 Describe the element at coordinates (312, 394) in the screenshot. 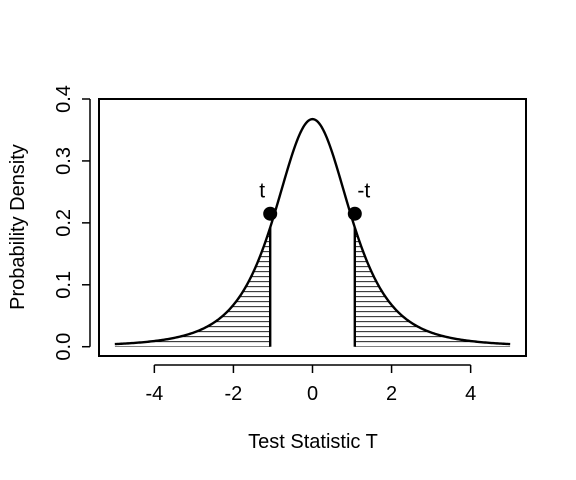

I see `x-tick-label: 0` at that location.